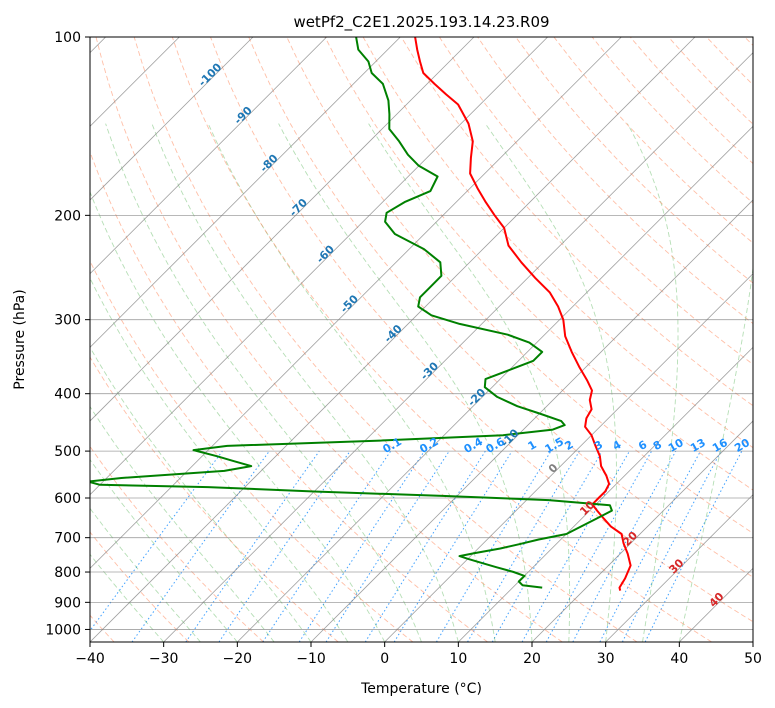  What do you see at coordinates (421, 689) in the screenshot?
I see `x-axis-label: Temperature (°C)` at bounding box center [421, 689].